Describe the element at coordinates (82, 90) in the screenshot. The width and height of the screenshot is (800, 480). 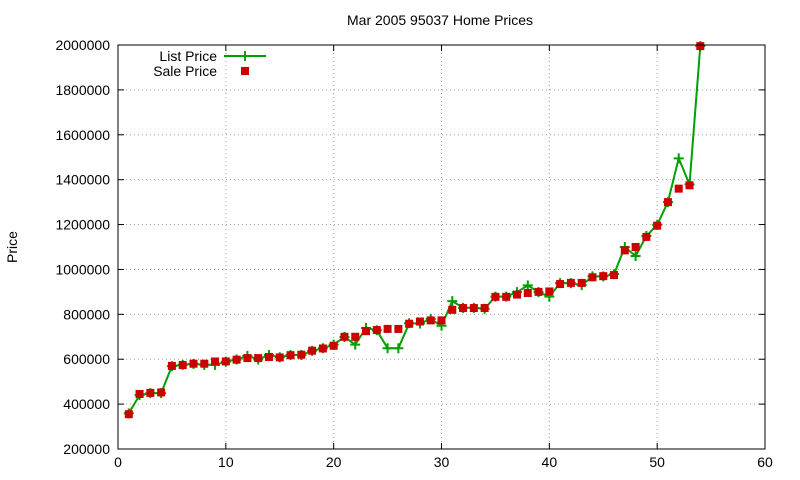
I see `y-tick-label: 1800000` at that location.